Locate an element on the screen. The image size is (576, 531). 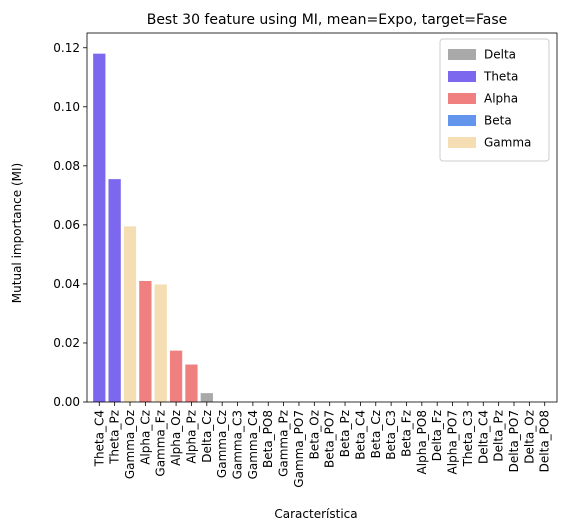
x-tick-label: Gamma_C3 is located at coordinates (238, 444).